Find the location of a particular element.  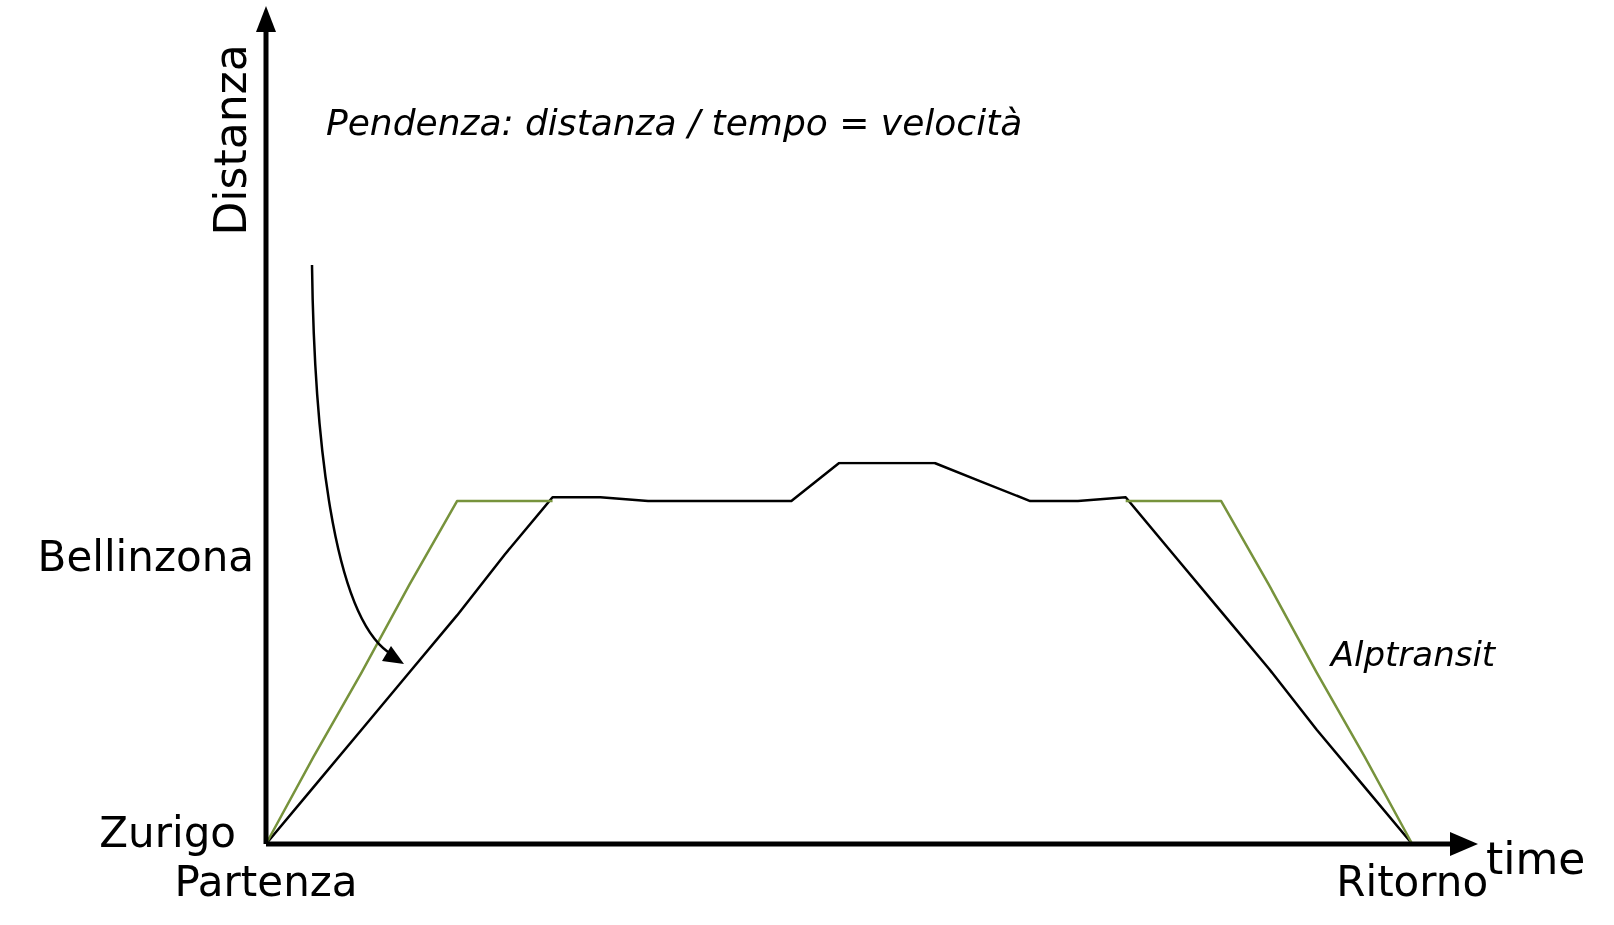

x-tick-label: Partenza is located at coordinates (266, 881).